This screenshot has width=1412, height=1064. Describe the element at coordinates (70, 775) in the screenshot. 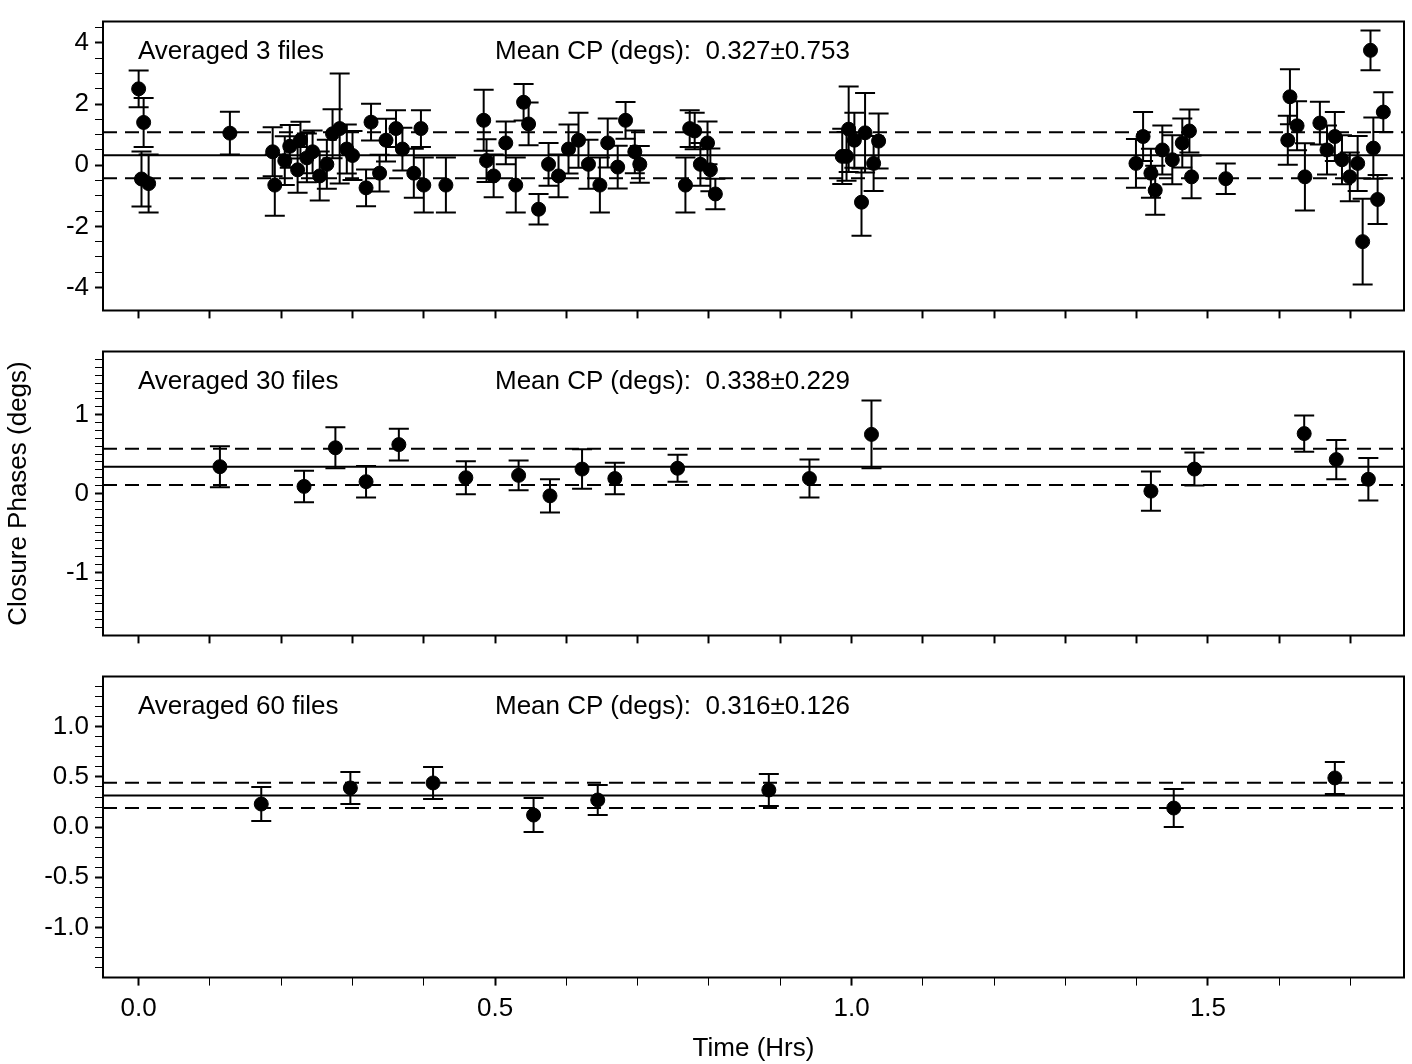

I see `y-tick-label: 0.5` at that location.